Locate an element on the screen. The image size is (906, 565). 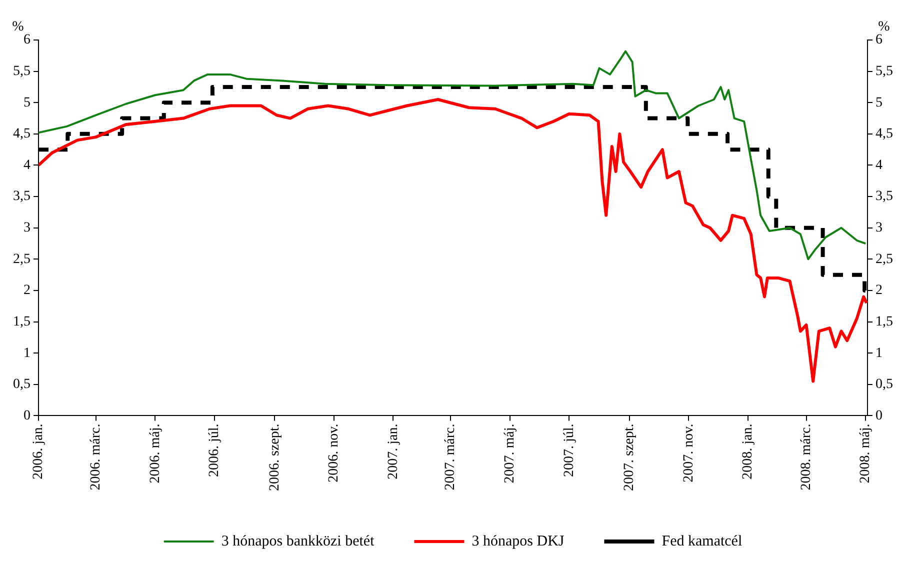
x-tick-label: 2006. máj. is located at coordinates (155, 454).